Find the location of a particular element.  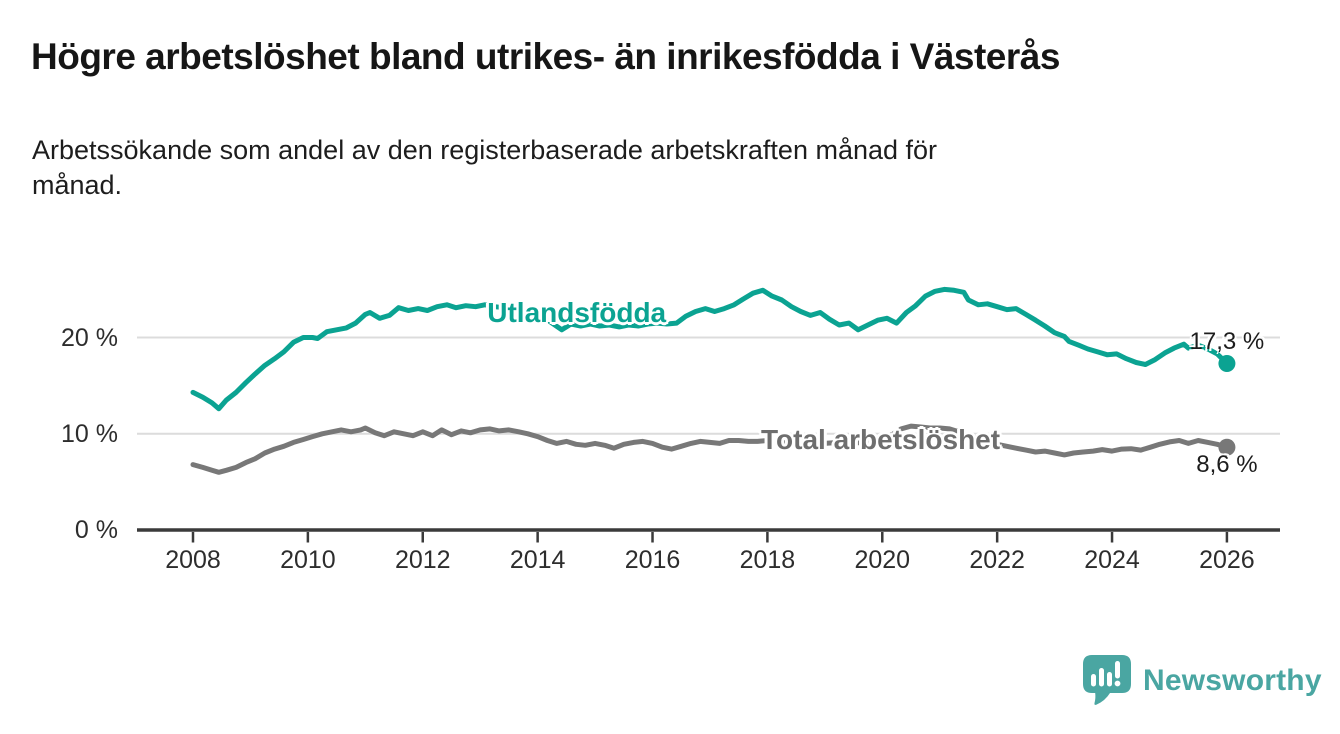

y-tick-label: 0 % is located at coordinates (96, 530).